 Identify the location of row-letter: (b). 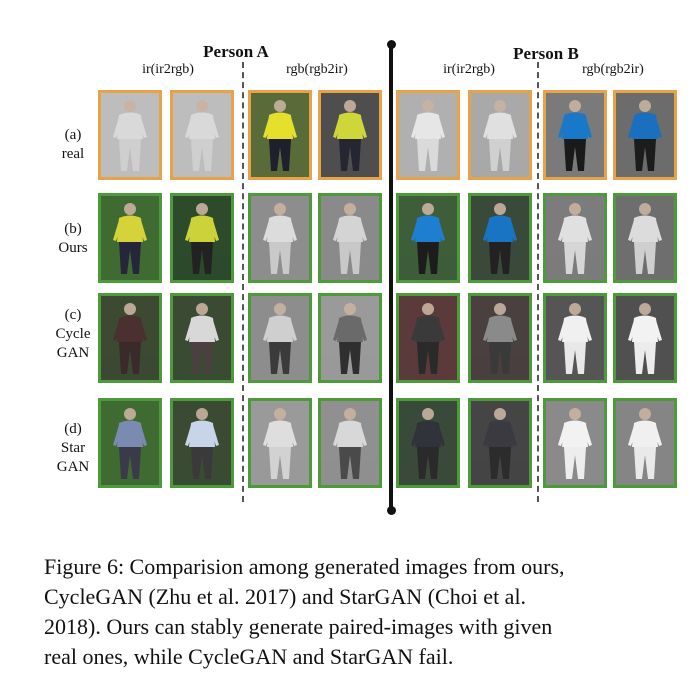
(73, 229).